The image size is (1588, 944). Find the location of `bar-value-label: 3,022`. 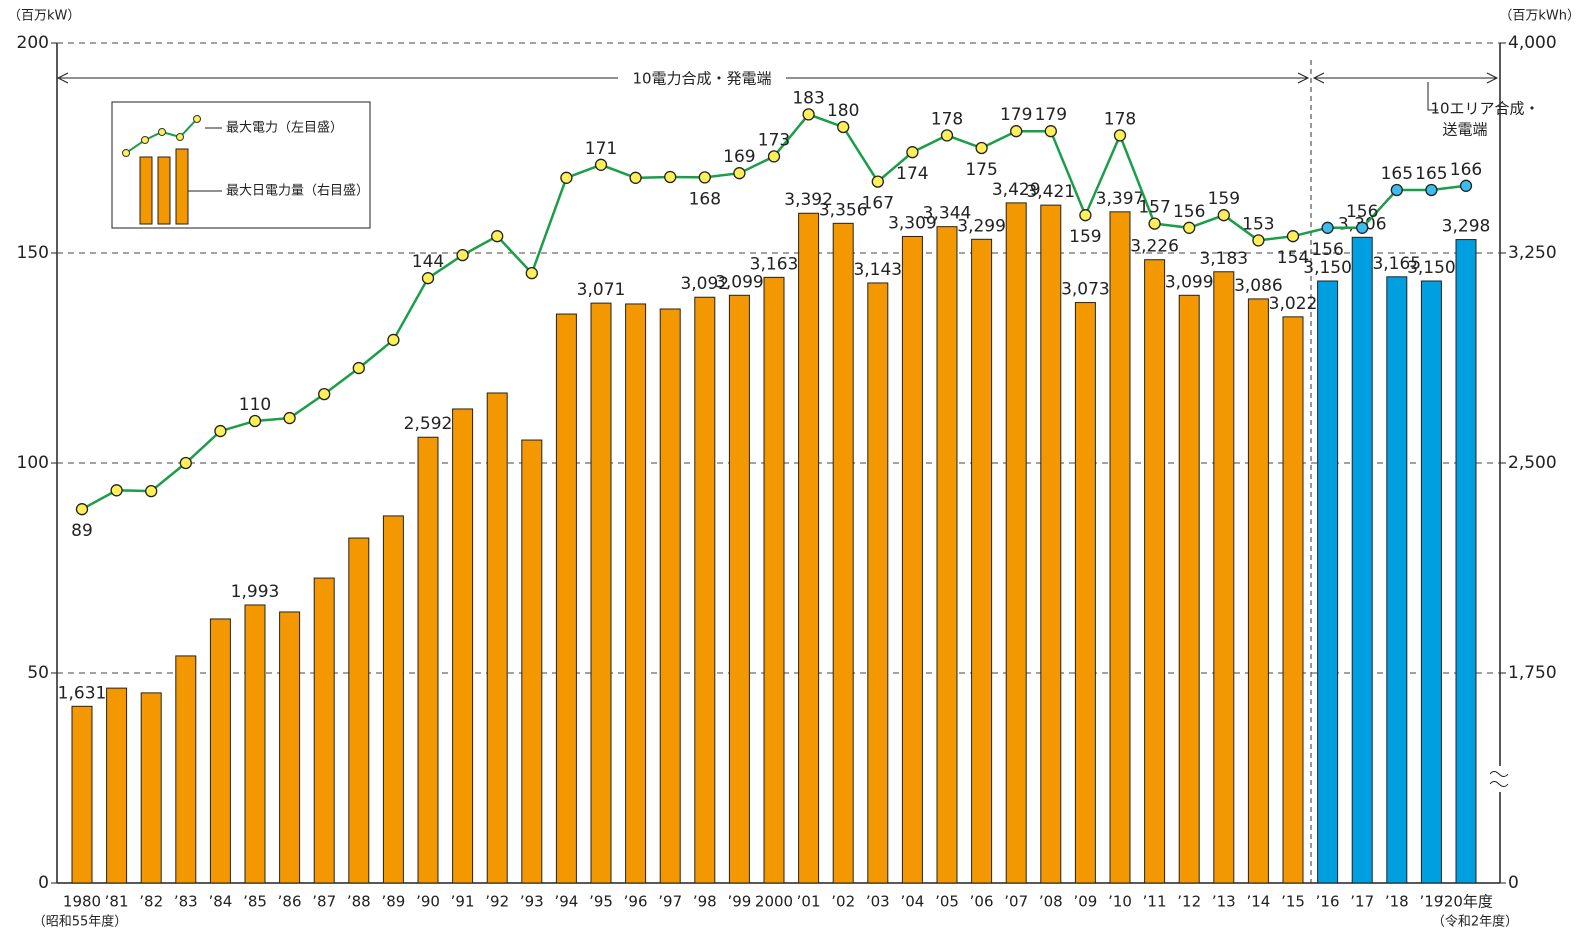

bar-value-label: 3,022 is located at coordinates (1293, 304).